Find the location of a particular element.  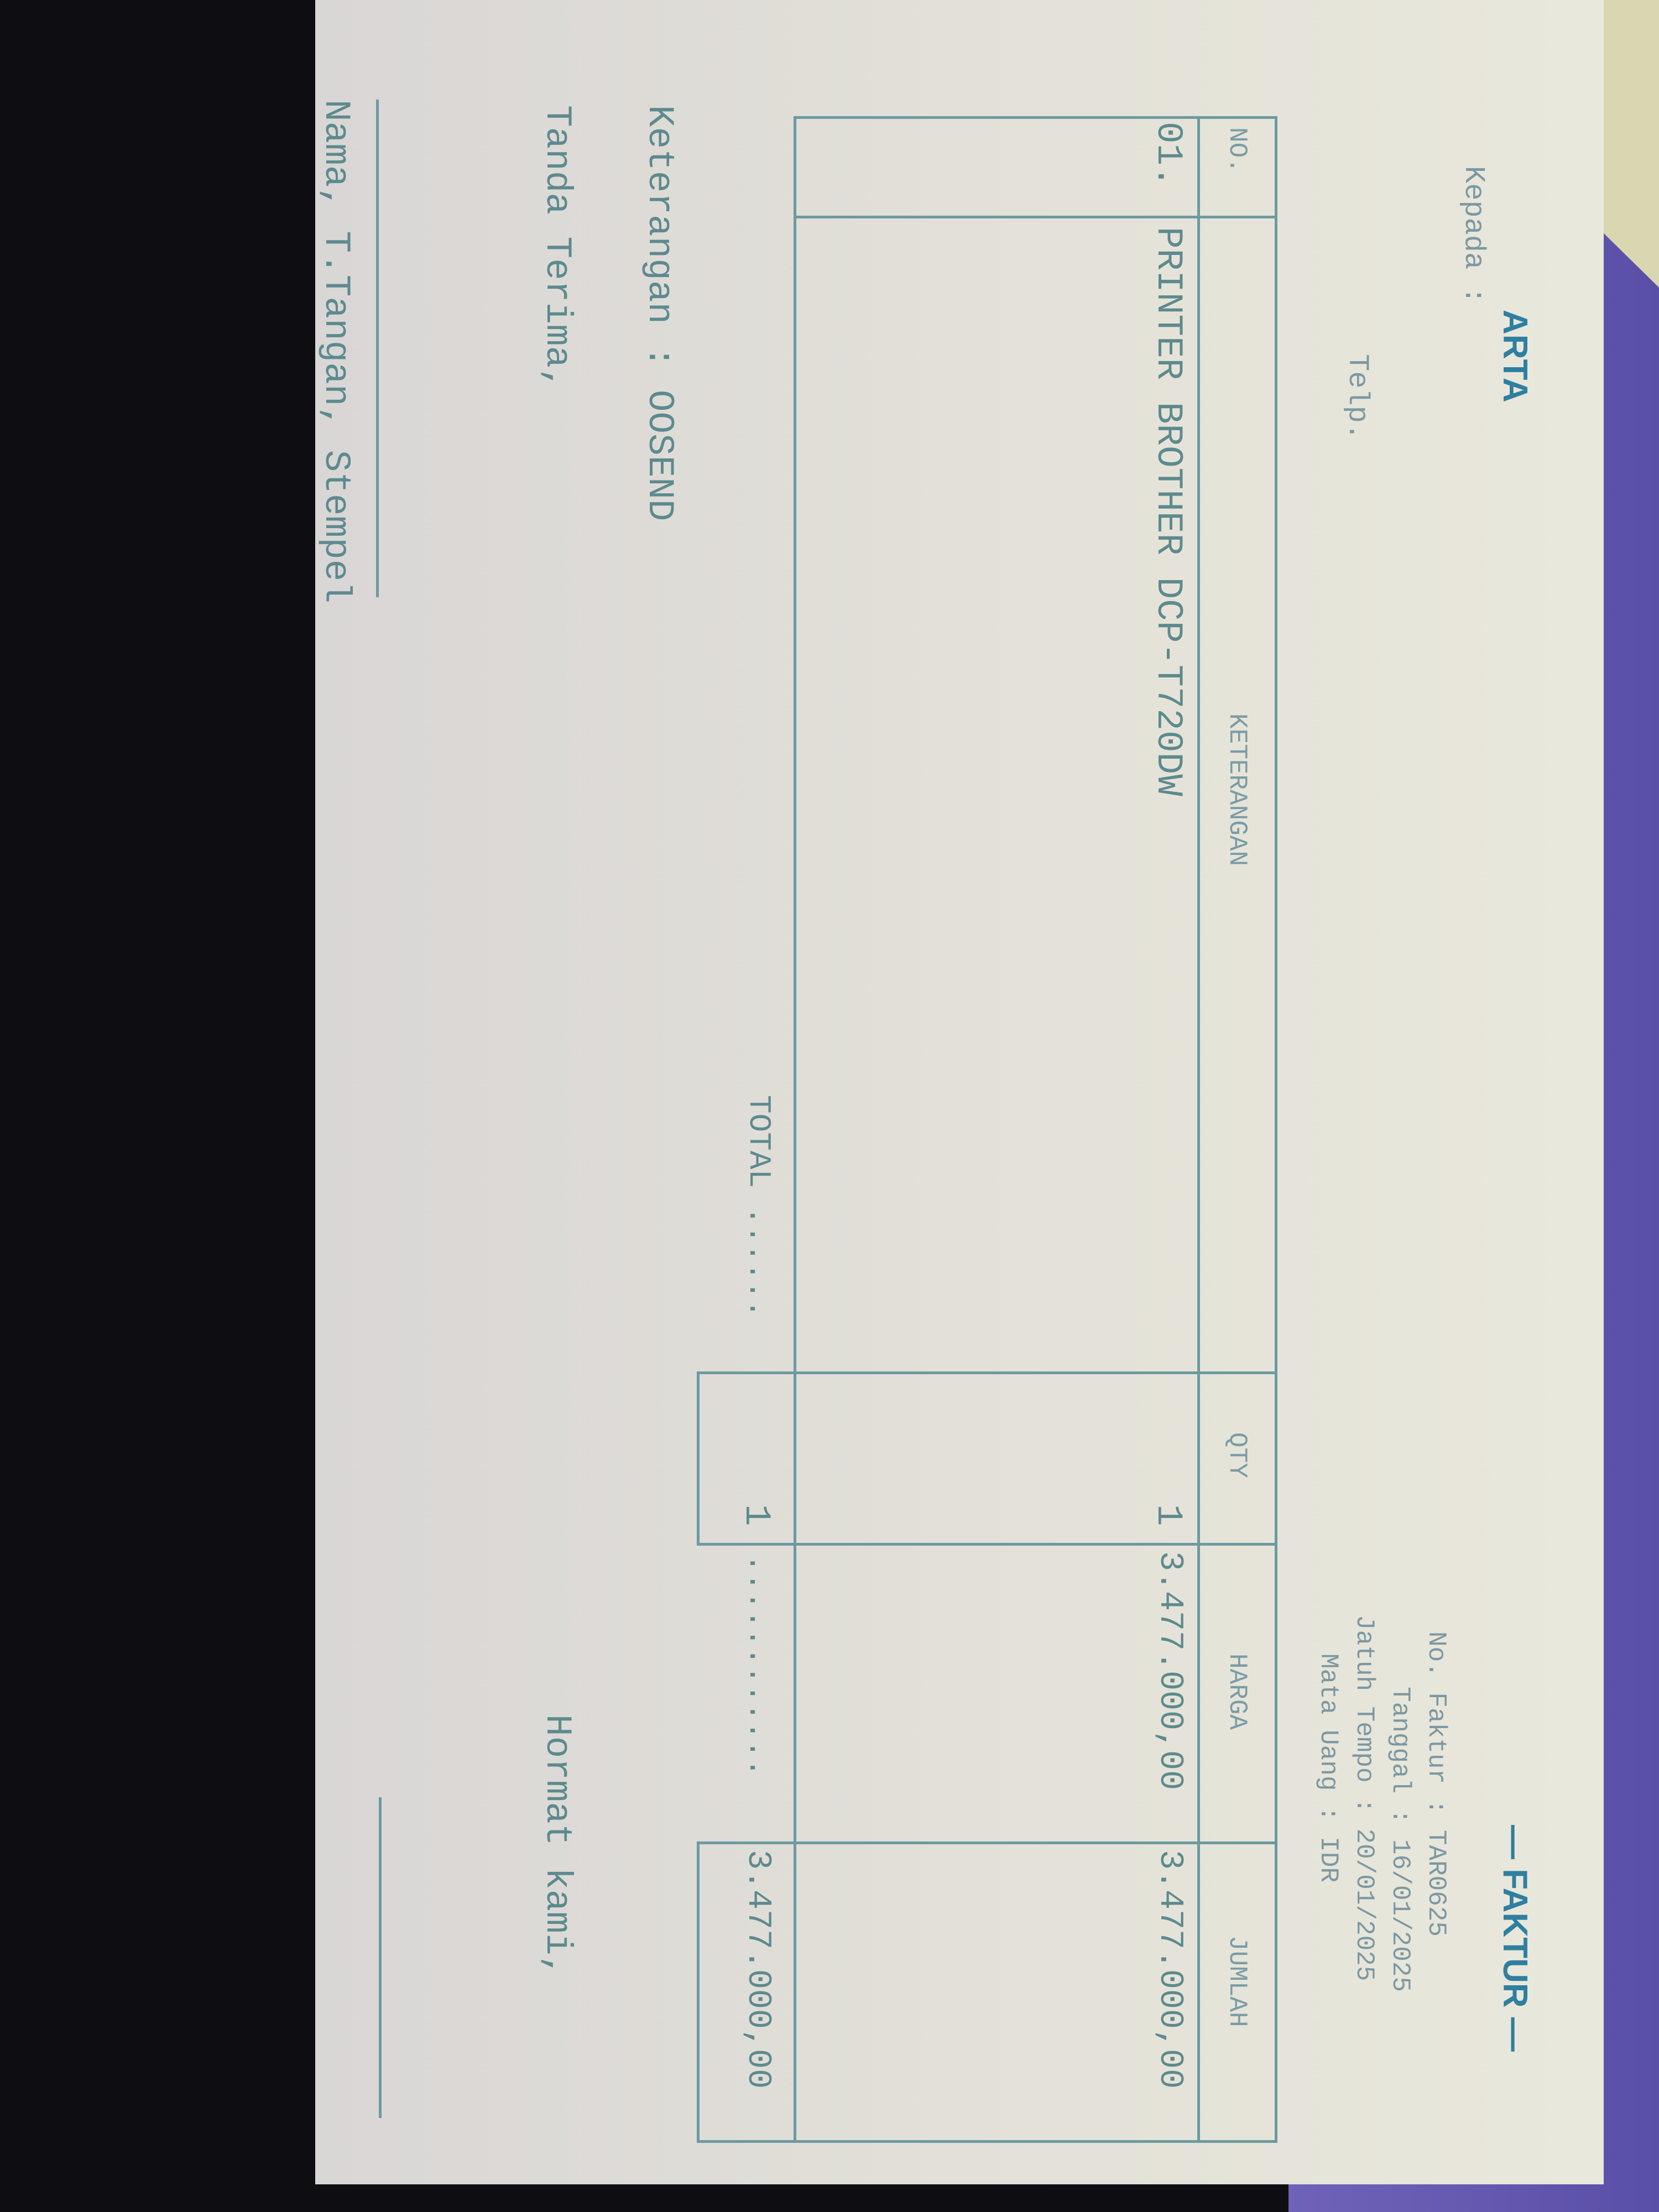

due-date: Jatuh Tempo : 20/01/2025 is located at coordinates (1365, 1798).